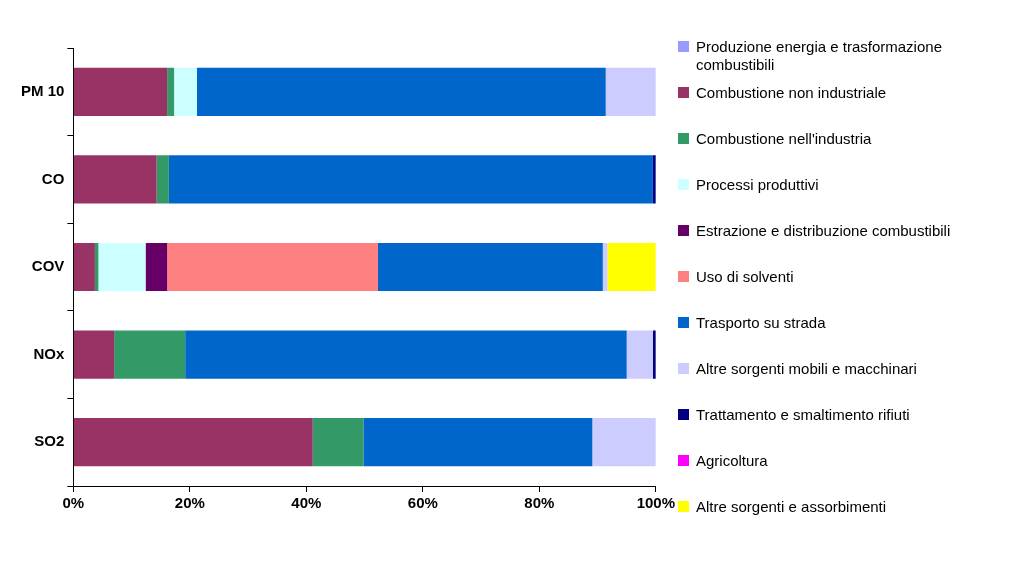 The width and height of the screenshot is (1034, 568). I want to click on x-tick-label: 80%, so click(539, 503).